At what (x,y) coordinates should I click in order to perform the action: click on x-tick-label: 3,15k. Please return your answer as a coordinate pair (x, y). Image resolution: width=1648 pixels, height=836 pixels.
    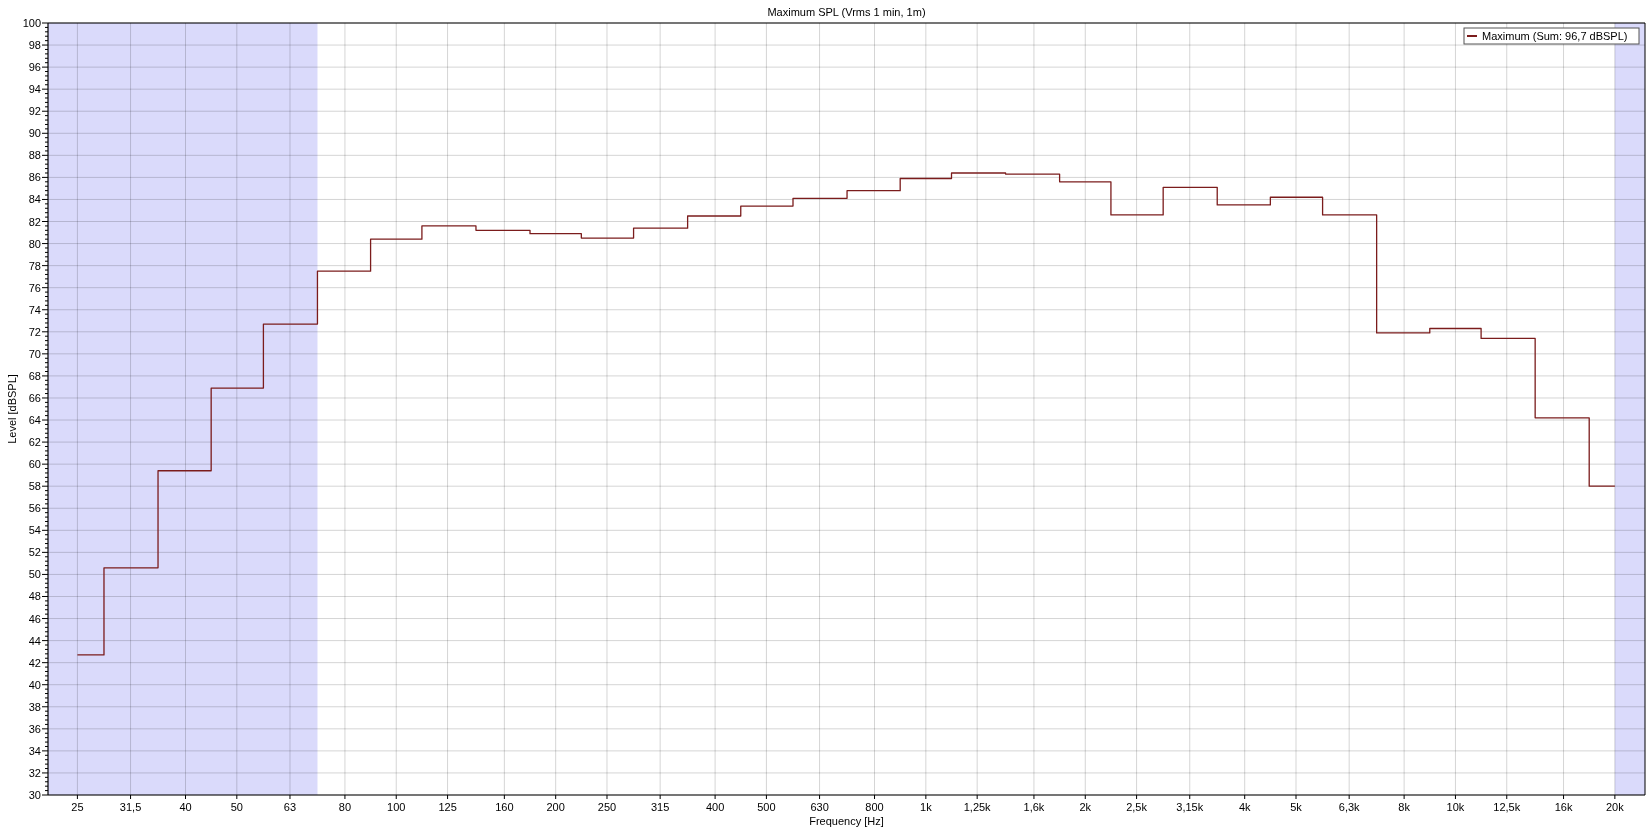
    Looking at the image, I should click on (1190, 807).